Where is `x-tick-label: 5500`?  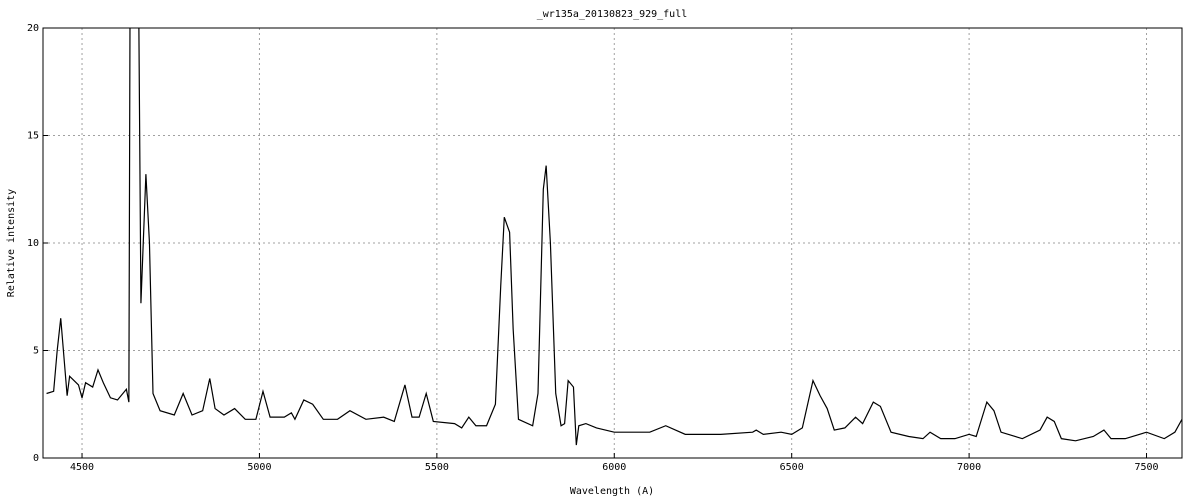
x-tick-label: 5500 is located at coordinates (437, 467).